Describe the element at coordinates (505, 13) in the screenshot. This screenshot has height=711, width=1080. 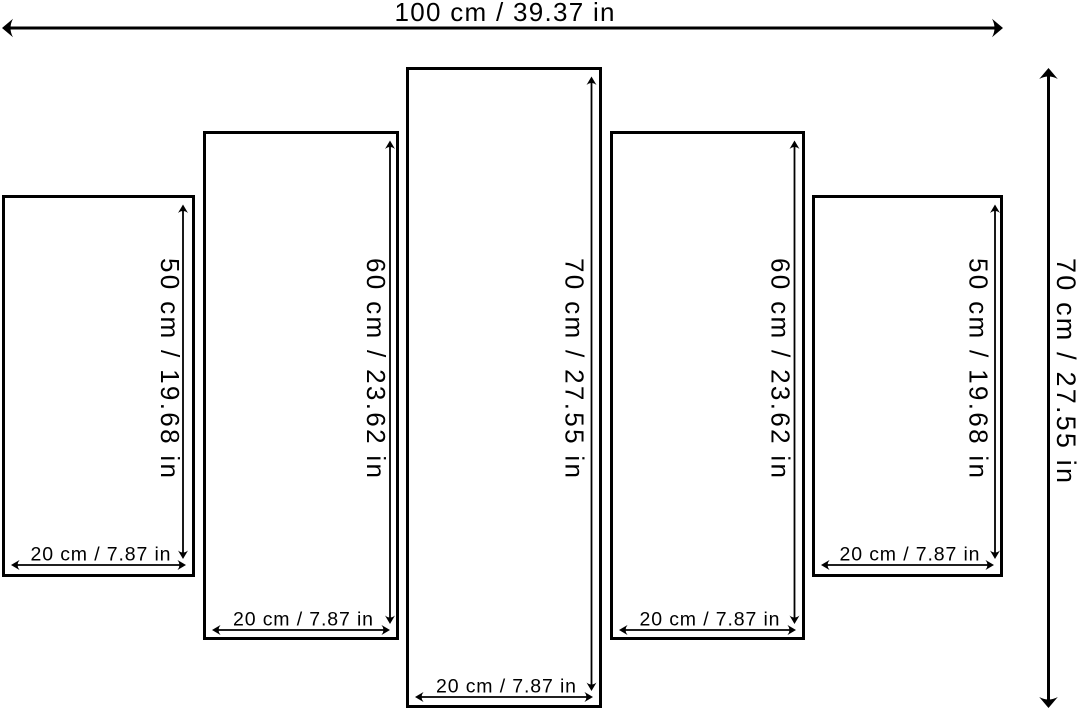
I see `svg-text: 100 cm / 39.37 in` at that location.